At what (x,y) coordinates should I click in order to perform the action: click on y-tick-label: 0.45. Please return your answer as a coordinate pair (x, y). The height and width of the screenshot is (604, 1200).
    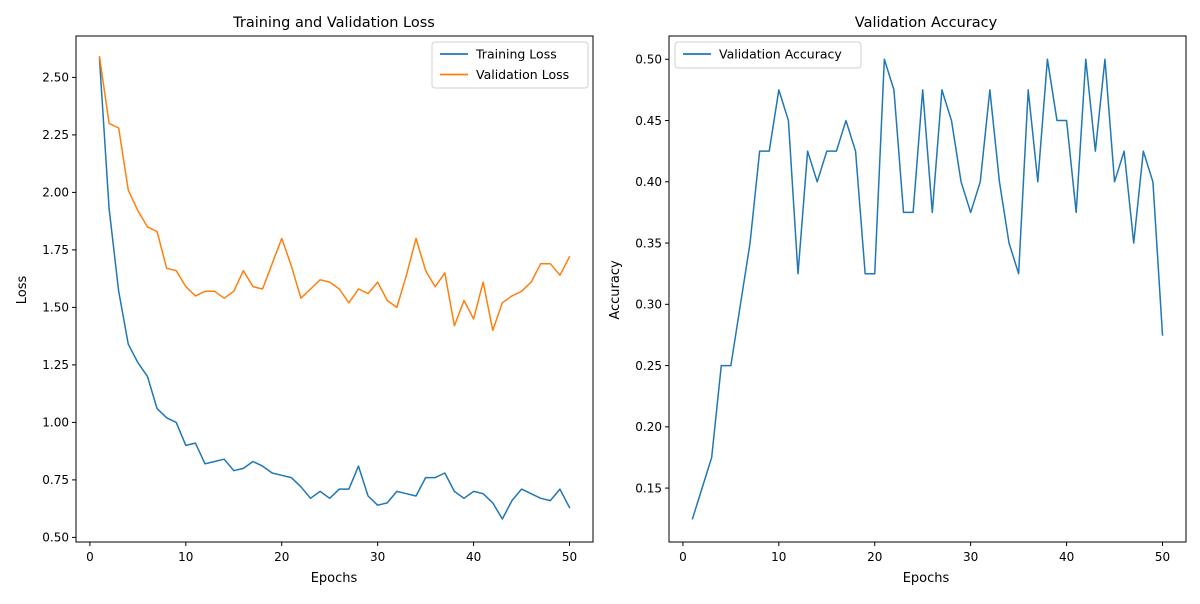
    Looking at the image, I should click on (648, 121).